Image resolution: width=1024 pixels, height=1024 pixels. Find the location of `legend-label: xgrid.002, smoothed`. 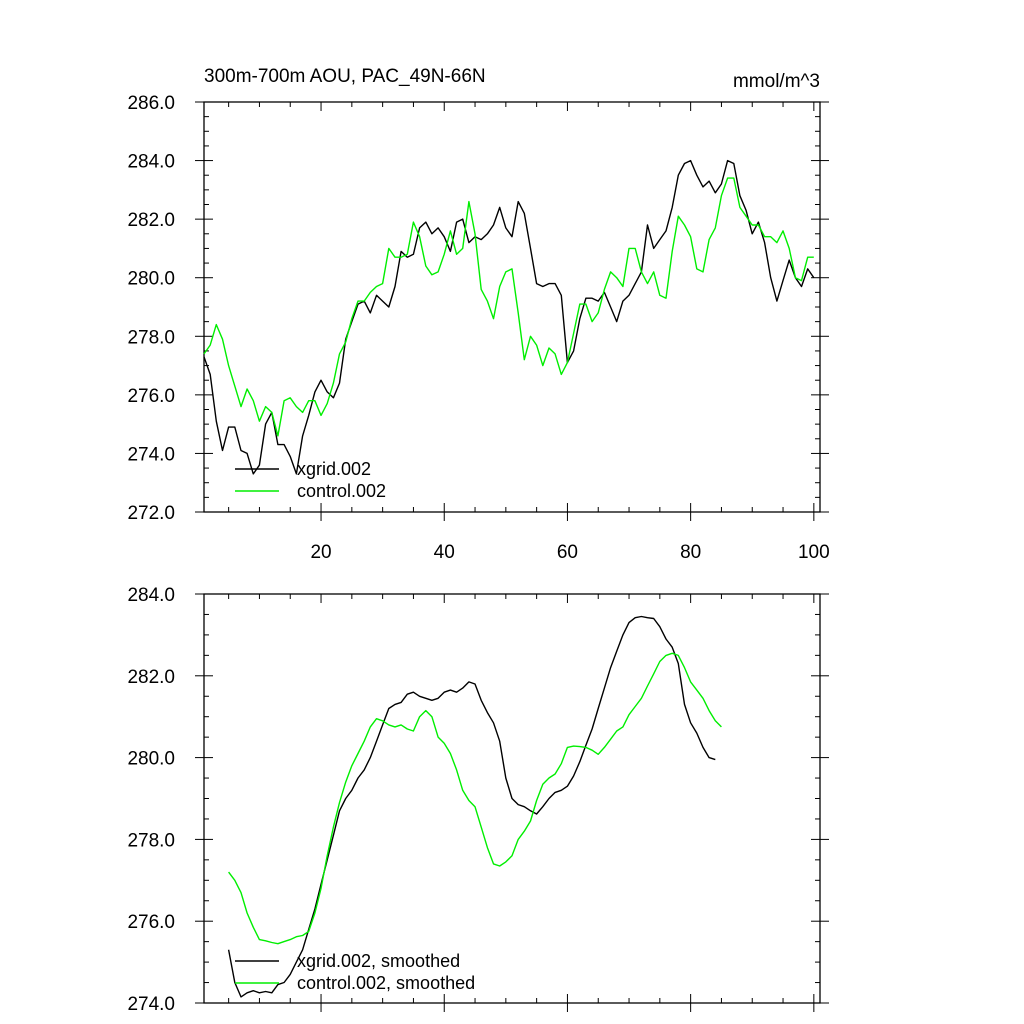

legend-label: xgrid.002, smoothed is located at coordinates (378, 961).